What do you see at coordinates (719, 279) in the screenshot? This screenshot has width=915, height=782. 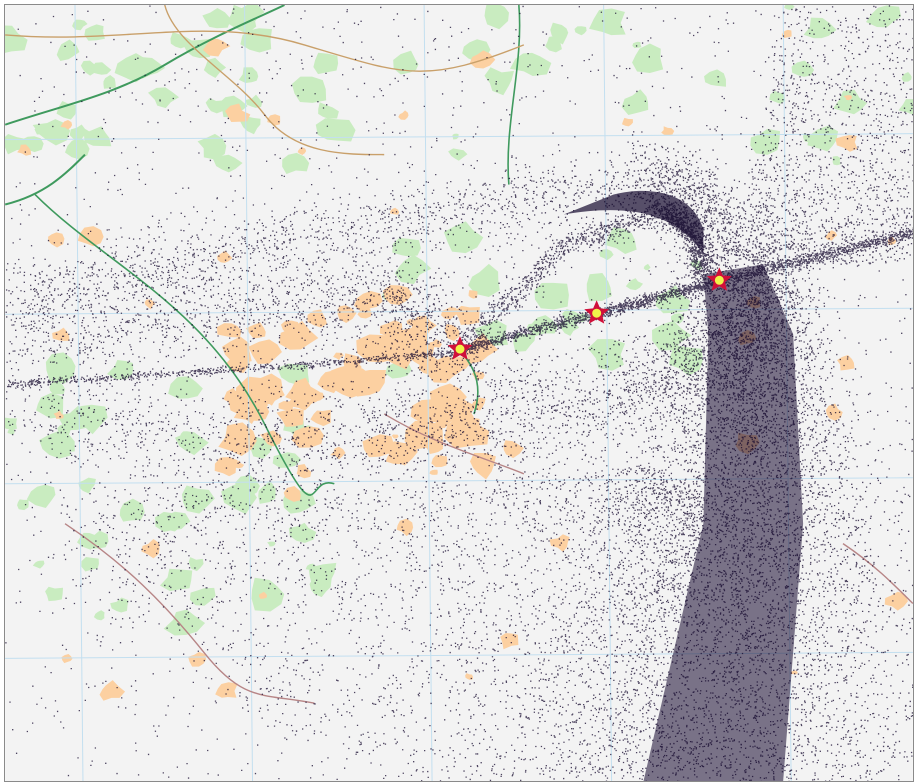 I see `airport-marker-east` at bounding box center [719, 279].